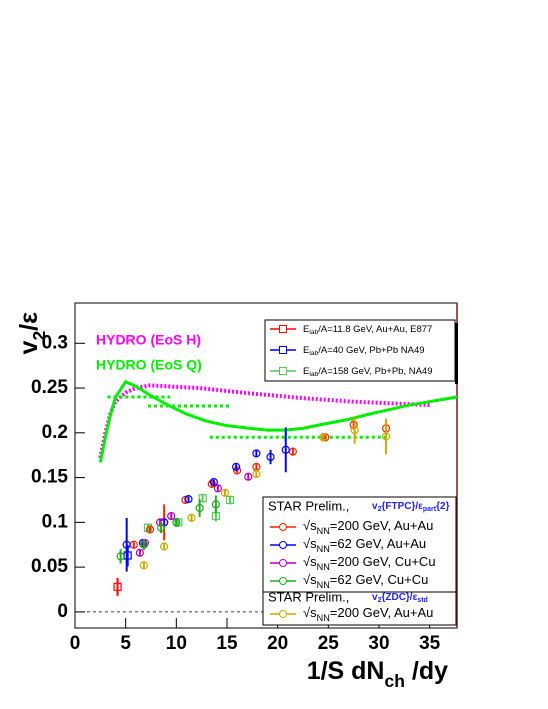  I want to click on x-tick-label: 5, so click(125, 643).